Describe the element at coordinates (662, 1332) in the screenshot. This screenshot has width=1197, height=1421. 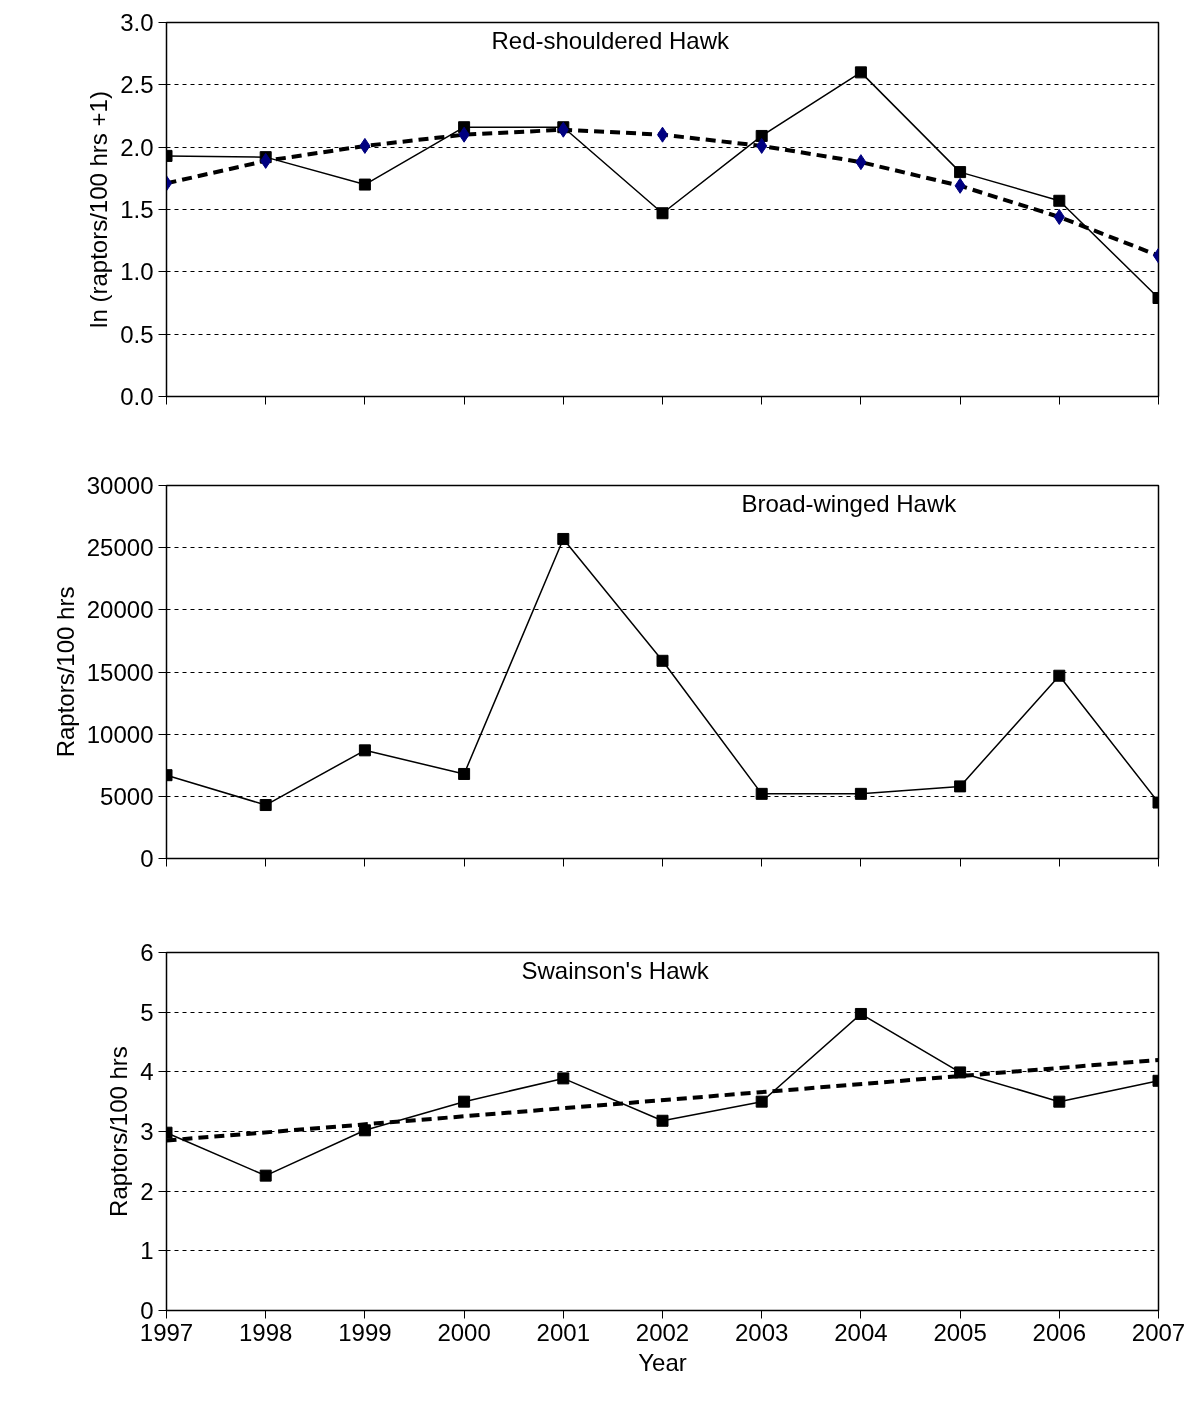
I see `x-tick-label: 2002` at that location.